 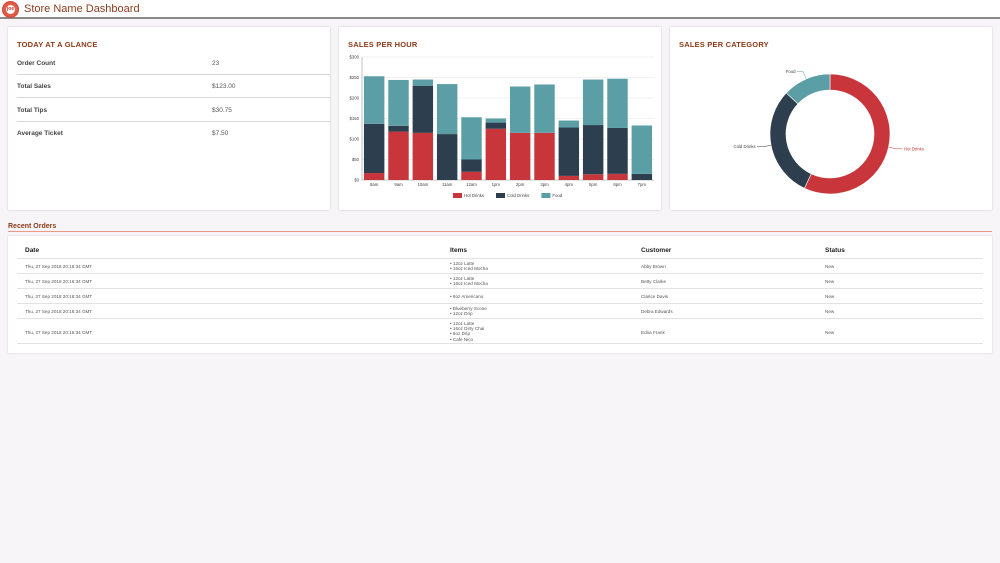 What do you see at coordinates (467, 339) in the screenshot?
I see `order-item: Cafe Nico` at bounding box center [467, 339].